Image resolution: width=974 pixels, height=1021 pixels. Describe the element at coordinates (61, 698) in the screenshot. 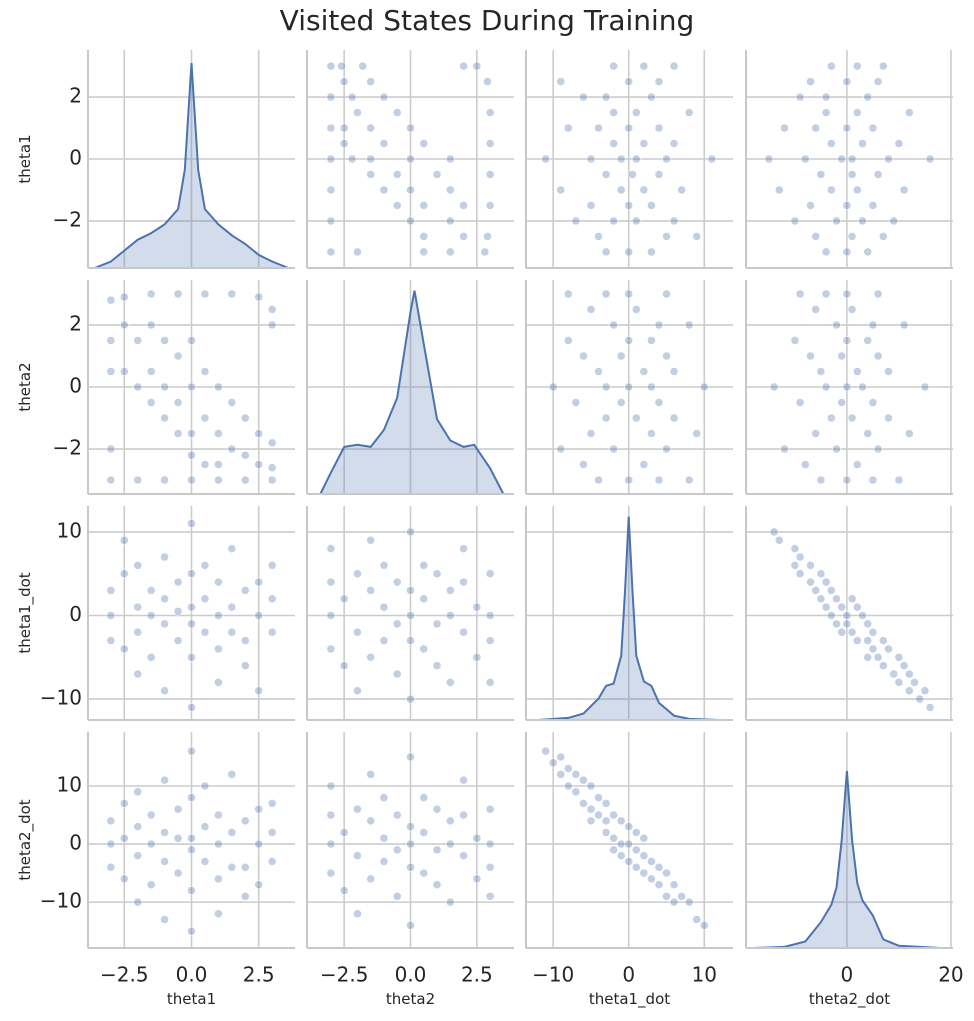

I see `y-tick-label: −10` at that location.